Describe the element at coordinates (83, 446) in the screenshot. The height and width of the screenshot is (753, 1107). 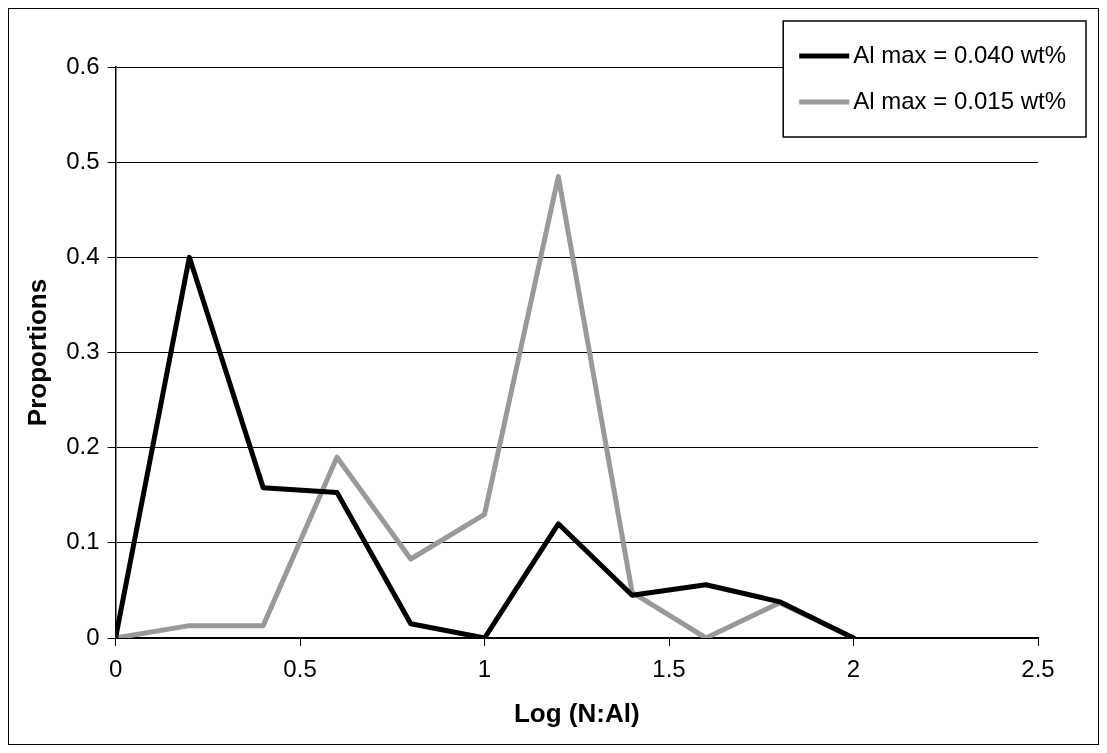
I see `y-tick-label: 0.2` at that location.